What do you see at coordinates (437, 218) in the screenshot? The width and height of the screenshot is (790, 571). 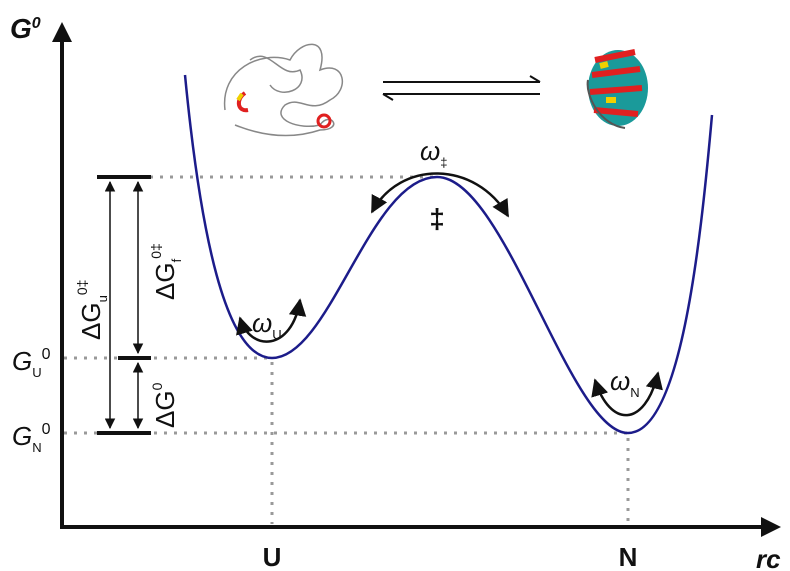 I see `transition-label: ‡` at bounding box center [437, 218].